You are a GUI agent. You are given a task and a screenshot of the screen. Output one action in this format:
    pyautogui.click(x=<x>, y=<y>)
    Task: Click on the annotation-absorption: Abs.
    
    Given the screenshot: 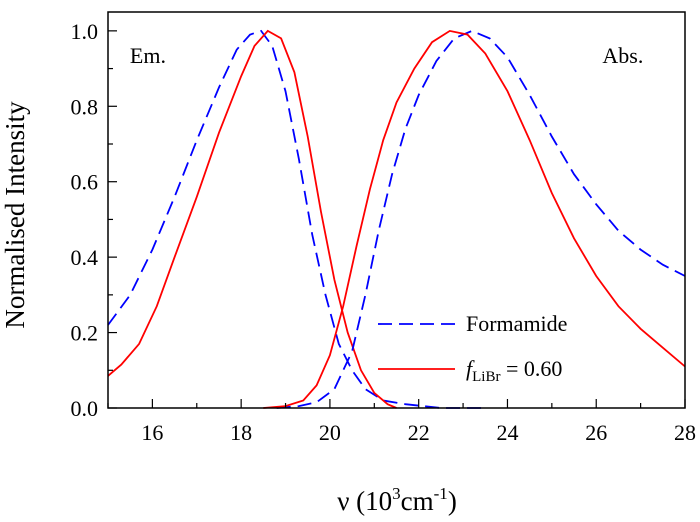 What is the action you would take?
    pyautogui.click(x=622, y=55)
    